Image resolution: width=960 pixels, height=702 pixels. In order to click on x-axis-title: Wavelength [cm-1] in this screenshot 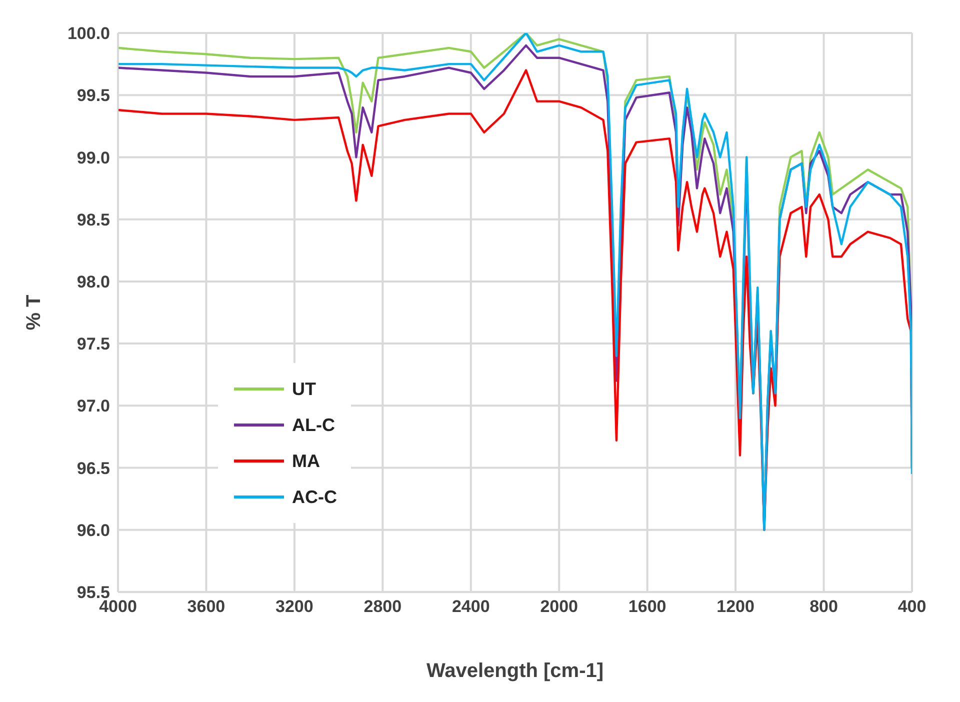, I will do `click(515, 671)`.